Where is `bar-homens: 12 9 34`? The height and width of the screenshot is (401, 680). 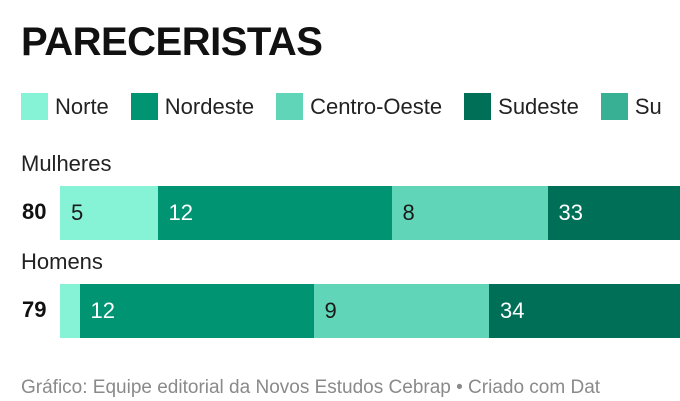 bar-homens: 12 9 34 is located at coordinates (370, 311).